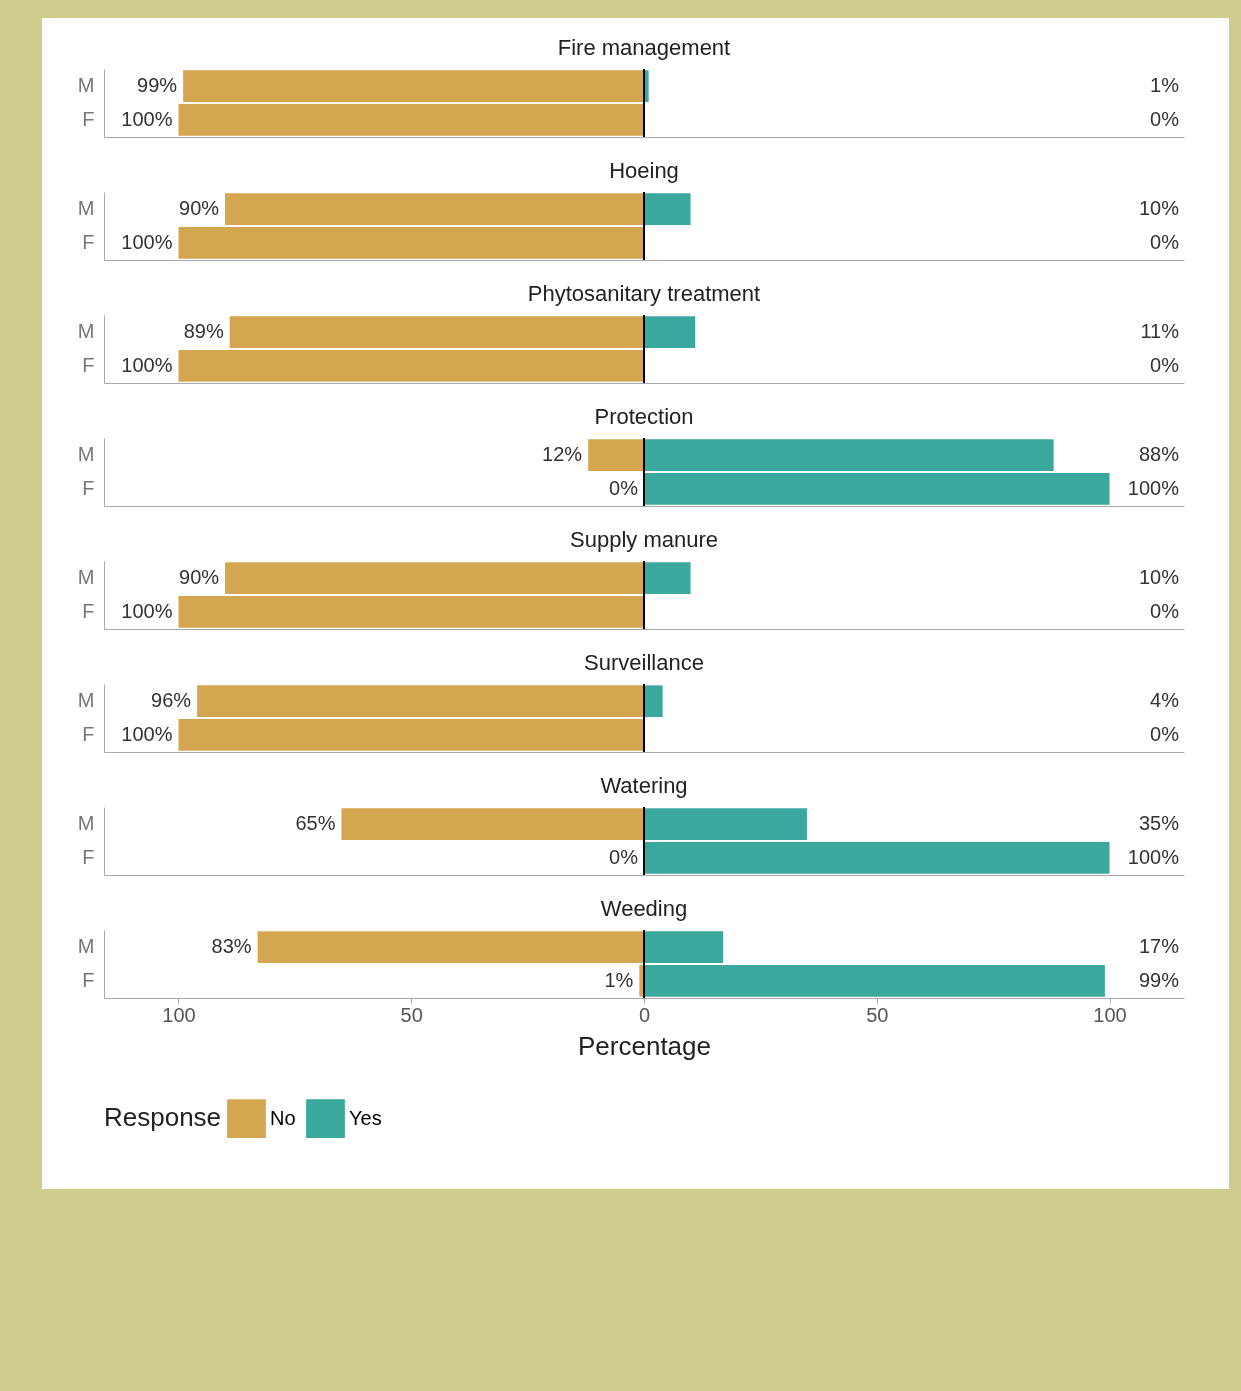 This screenshot has width=1241, height=1391. I want to click on data-label: 65%, so click(315, 823).